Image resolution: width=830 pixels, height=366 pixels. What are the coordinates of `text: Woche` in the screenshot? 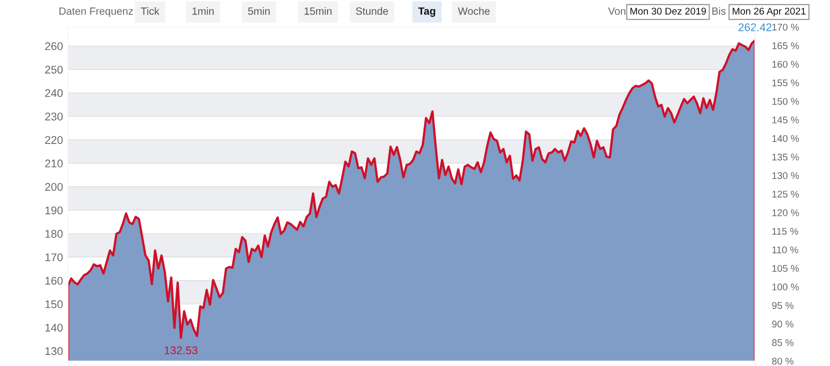 It's located at (474, 11).